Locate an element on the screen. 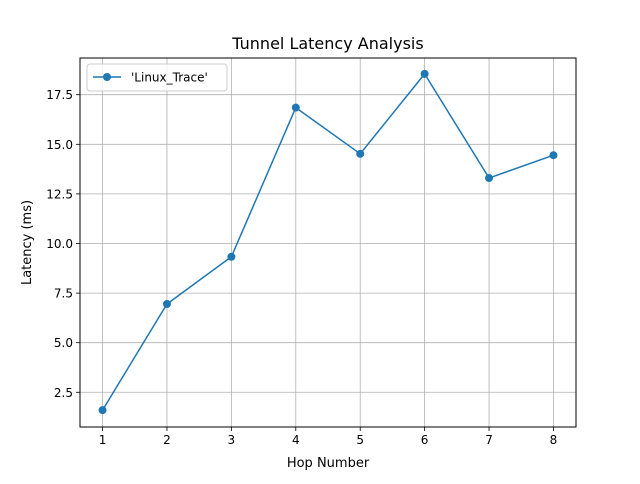 The width and height of the screenshot is (640, 484). y-axis-ticks: 2.5 5.0 7.5 10.0 12.5 15.0 17.5 is located at coordinates (63, 244).